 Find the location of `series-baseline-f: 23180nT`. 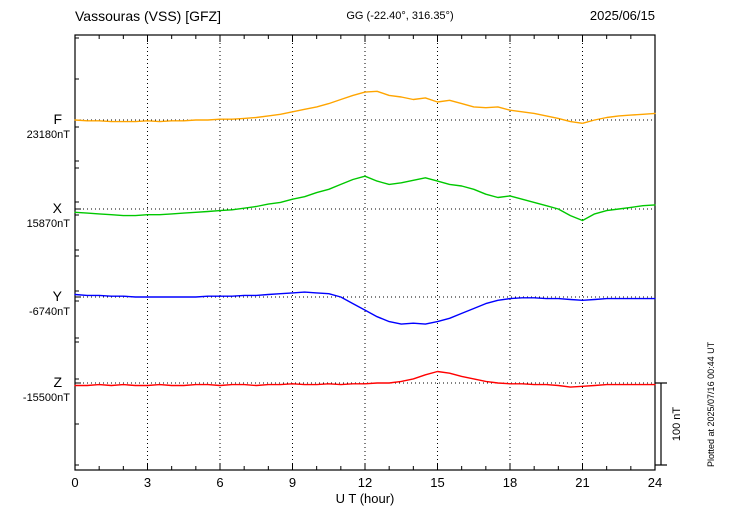

series-baseline-f: 23180nT is located at coordinates (49, 135).